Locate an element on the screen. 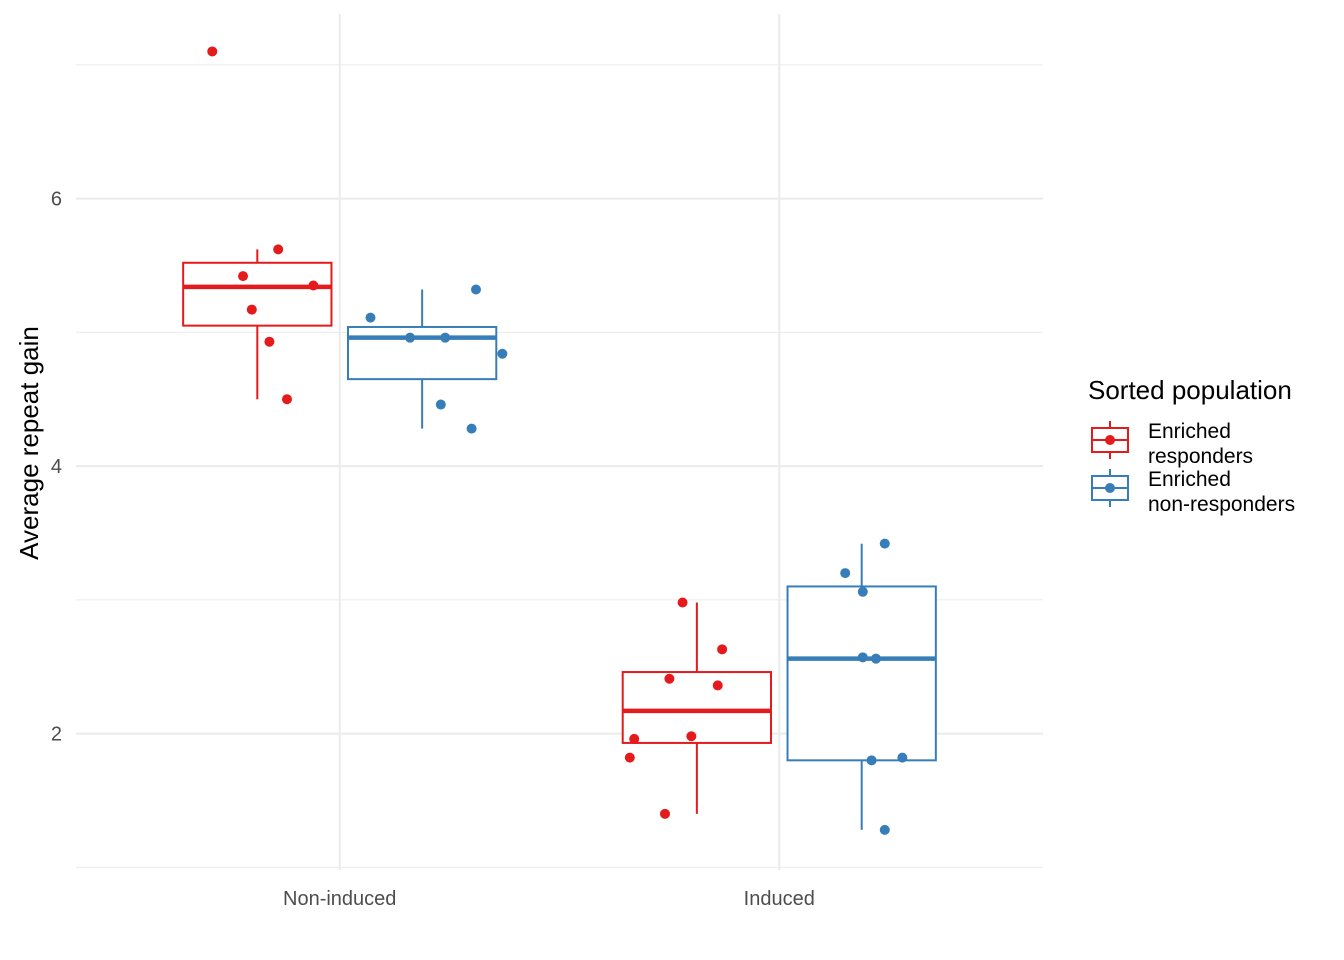  legend-label: responders is located at coordinates (1200, 456).